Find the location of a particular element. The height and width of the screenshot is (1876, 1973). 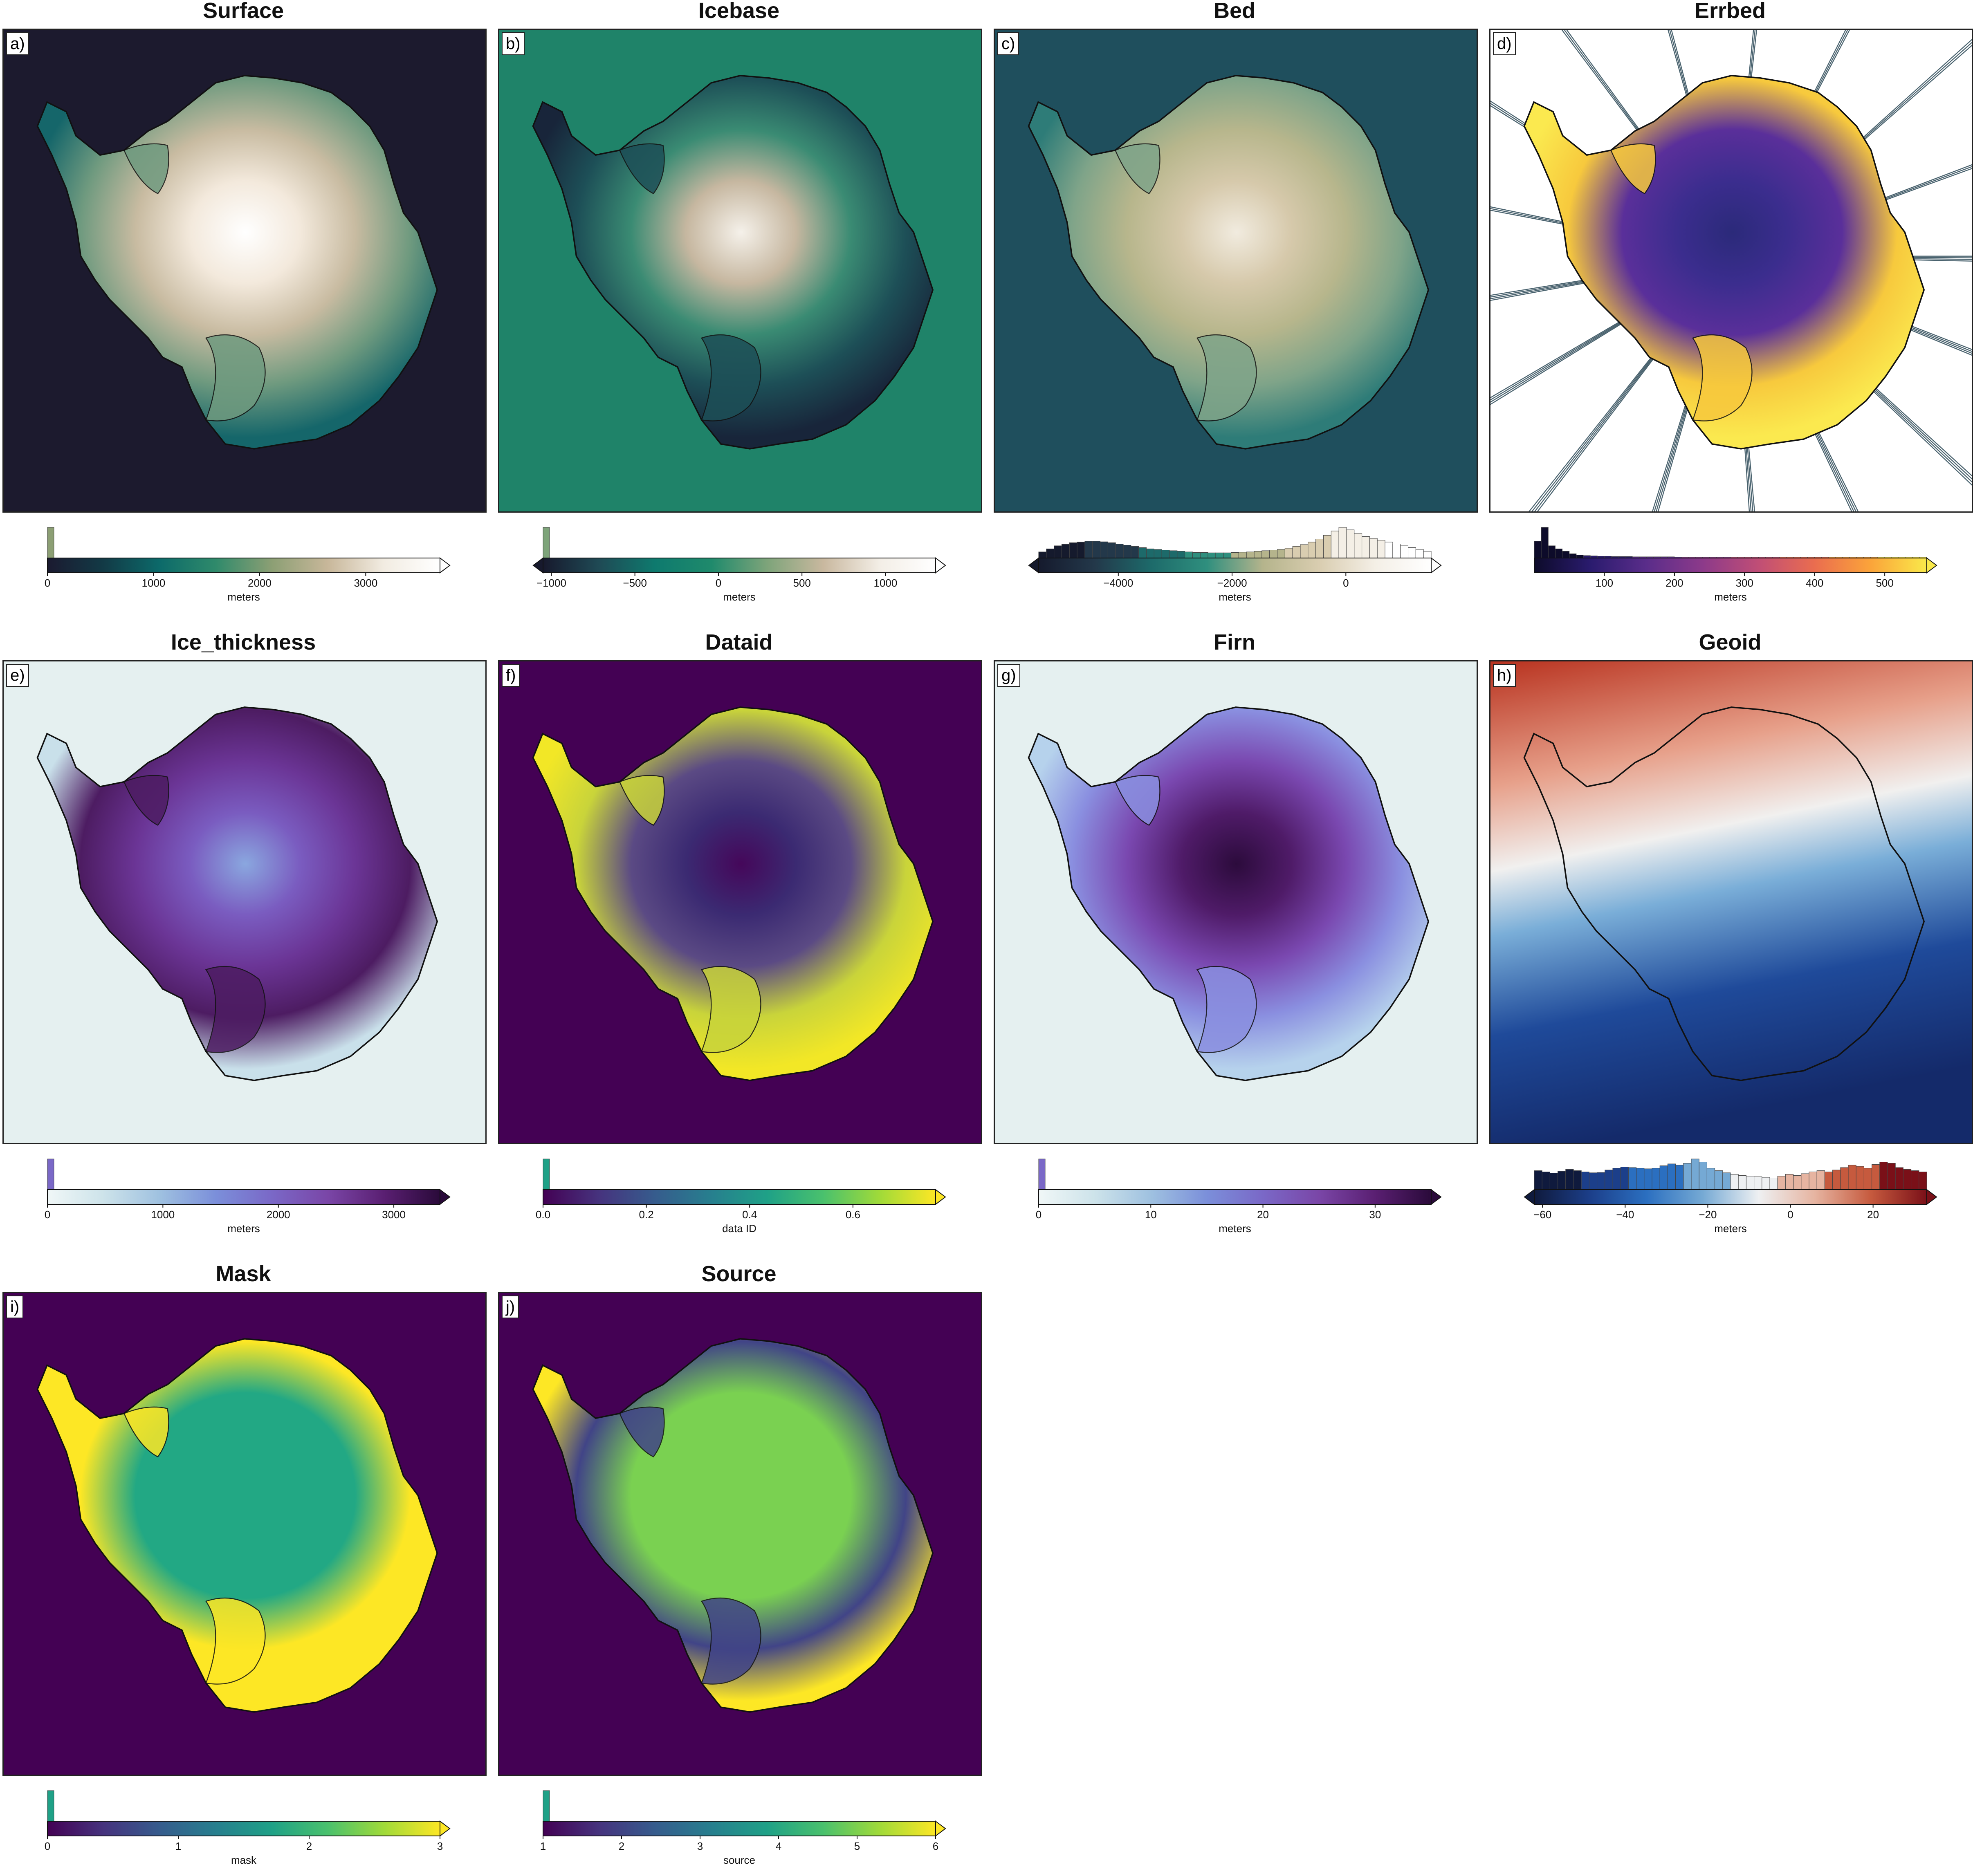

colorbar-unit-label: source is located at coordinates (739, 1860).